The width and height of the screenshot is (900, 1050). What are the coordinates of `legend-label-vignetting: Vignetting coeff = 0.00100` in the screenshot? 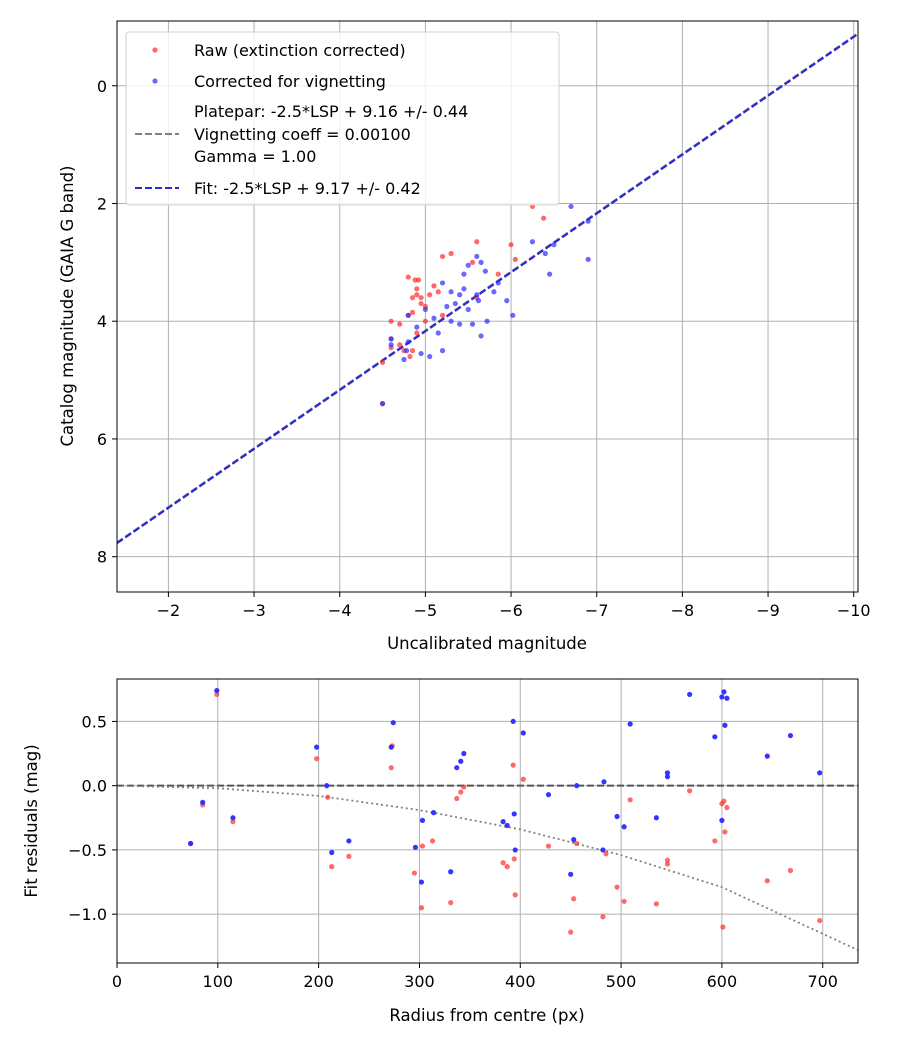 It's located at (302, 134).